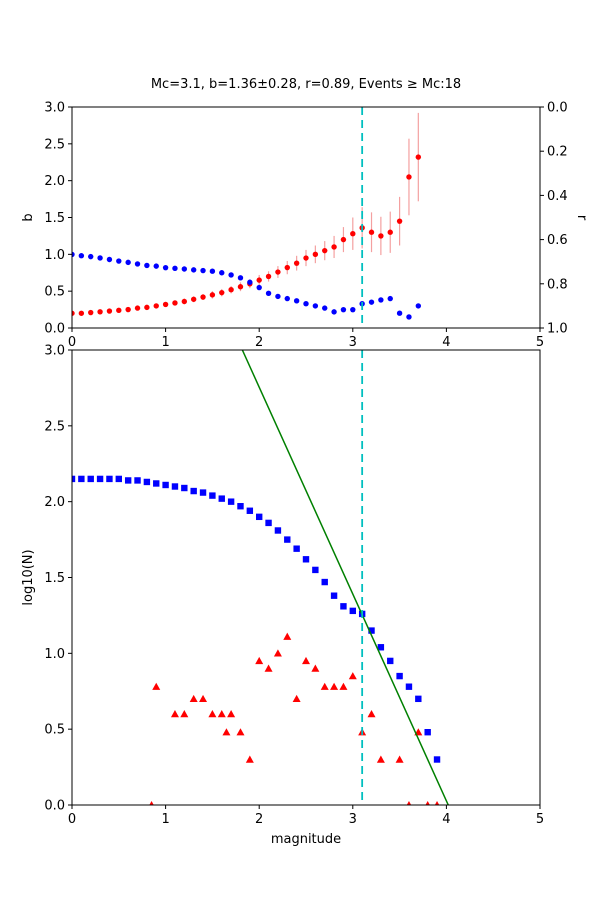 The image size is (600, 900). Describe the element at coordinates (294, 718) in the screenshot. I see `binned-counts` at that location.